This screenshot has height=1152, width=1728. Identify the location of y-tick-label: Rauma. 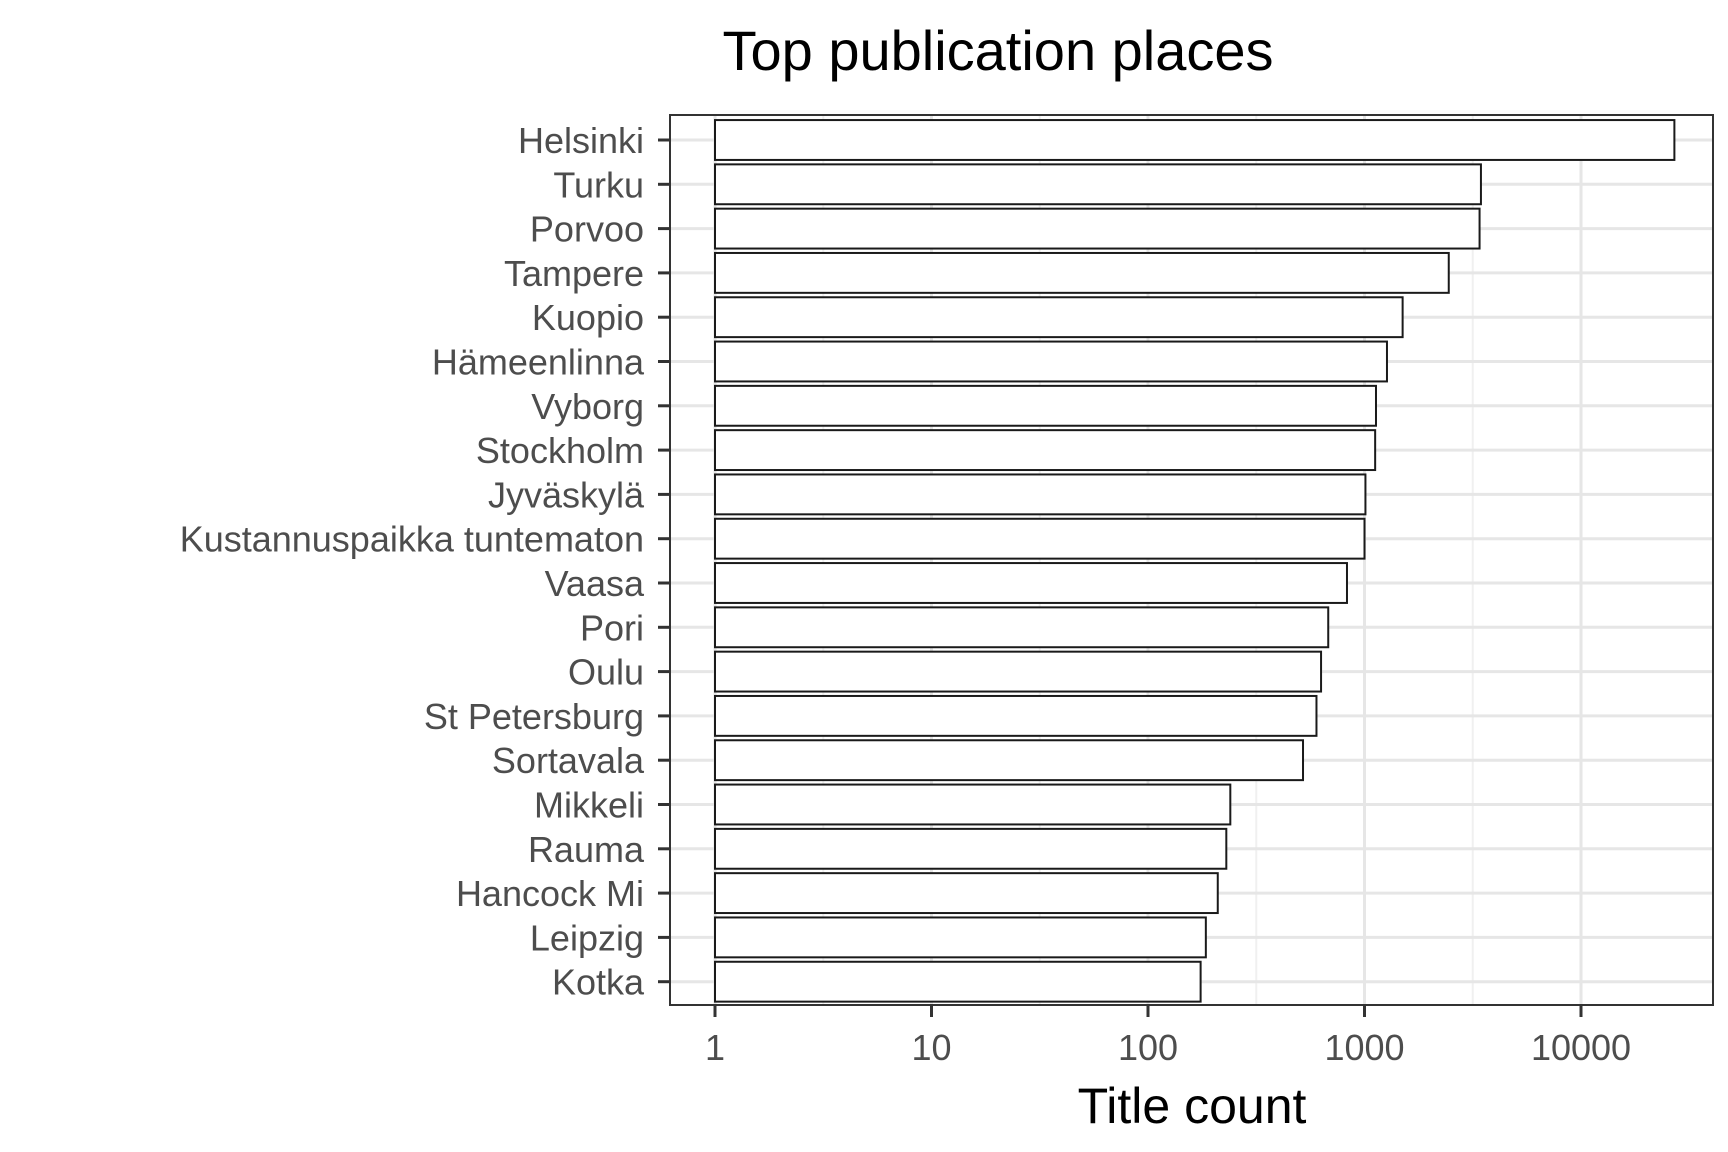
(586, 849).